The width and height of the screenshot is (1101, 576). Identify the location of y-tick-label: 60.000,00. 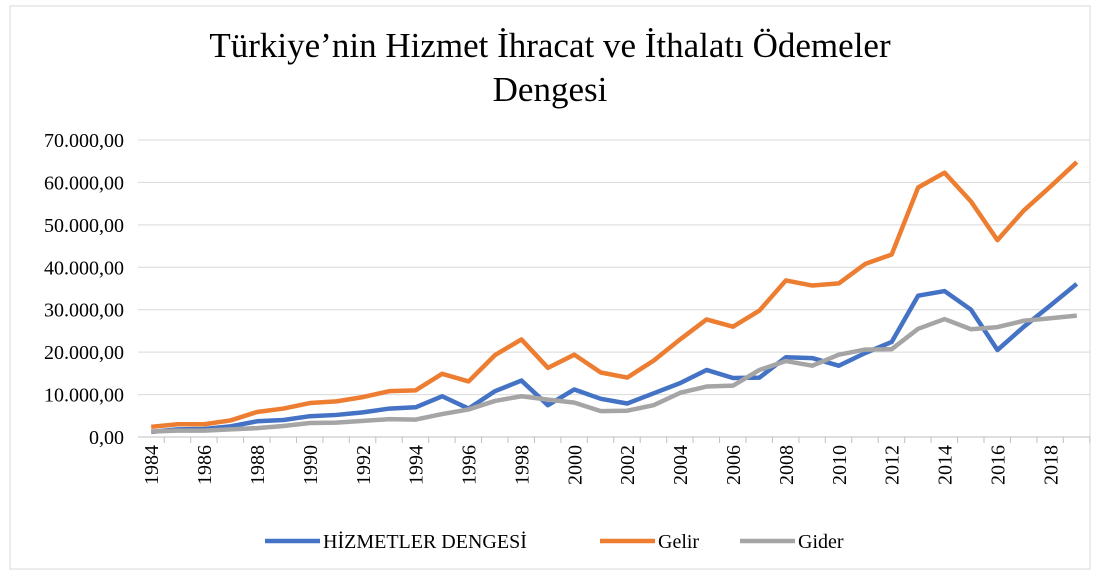
(84, 183).